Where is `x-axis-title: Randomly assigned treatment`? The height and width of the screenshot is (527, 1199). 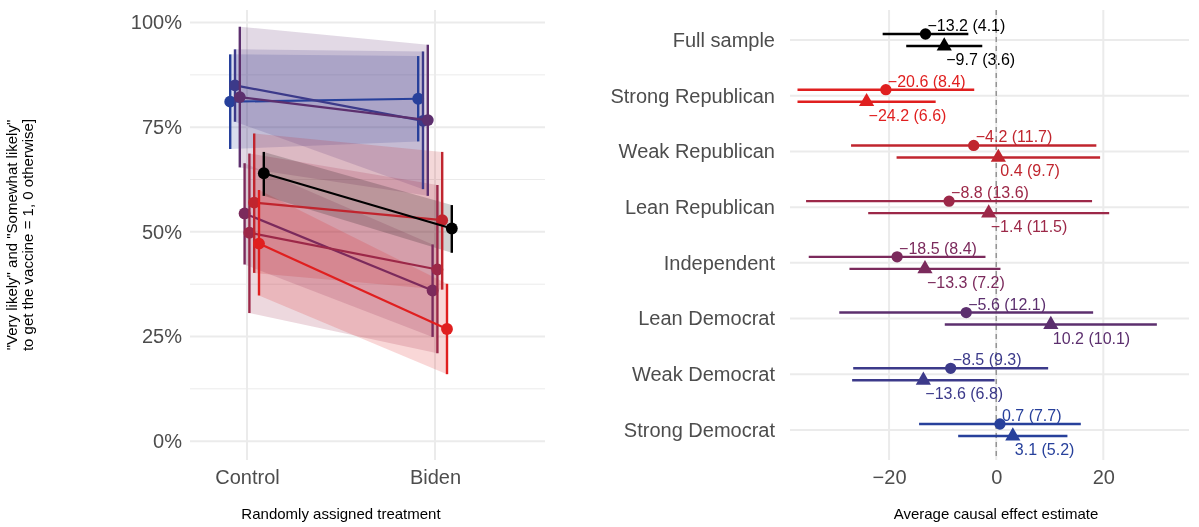 x-axis-title: Randomly assigned treatment is located at coordinates (341, 513).